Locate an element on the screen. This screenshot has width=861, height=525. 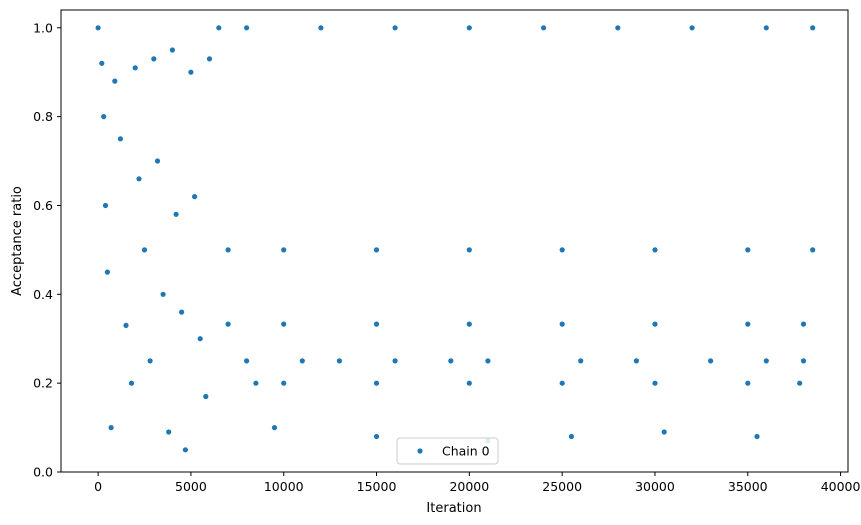
x-axis-label: Iteration is located at coordinates (453, 508).